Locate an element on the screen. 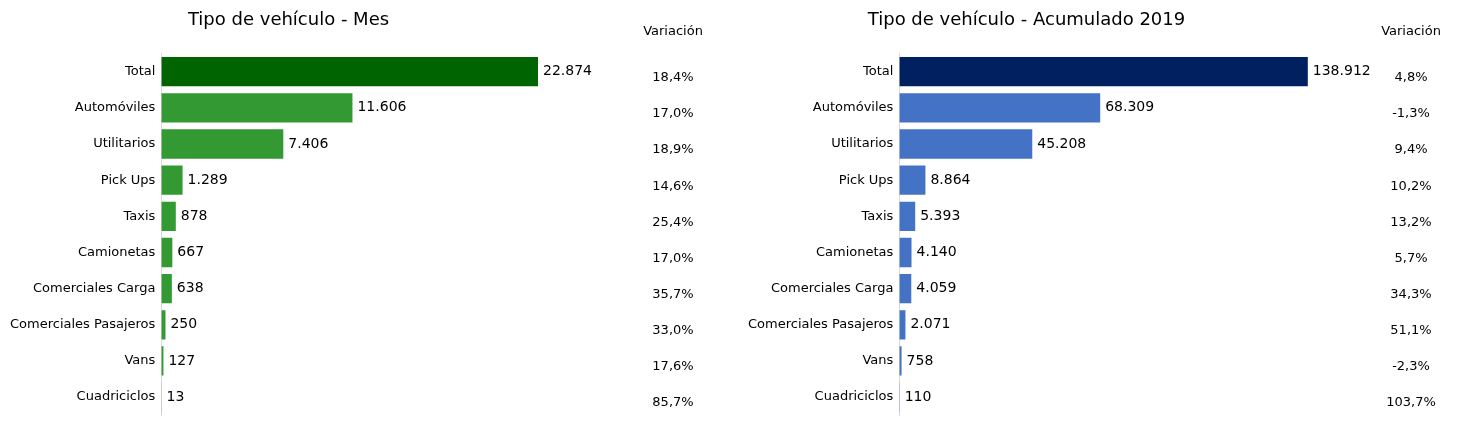  text: 33,0% is located at coordinates (673, 330).